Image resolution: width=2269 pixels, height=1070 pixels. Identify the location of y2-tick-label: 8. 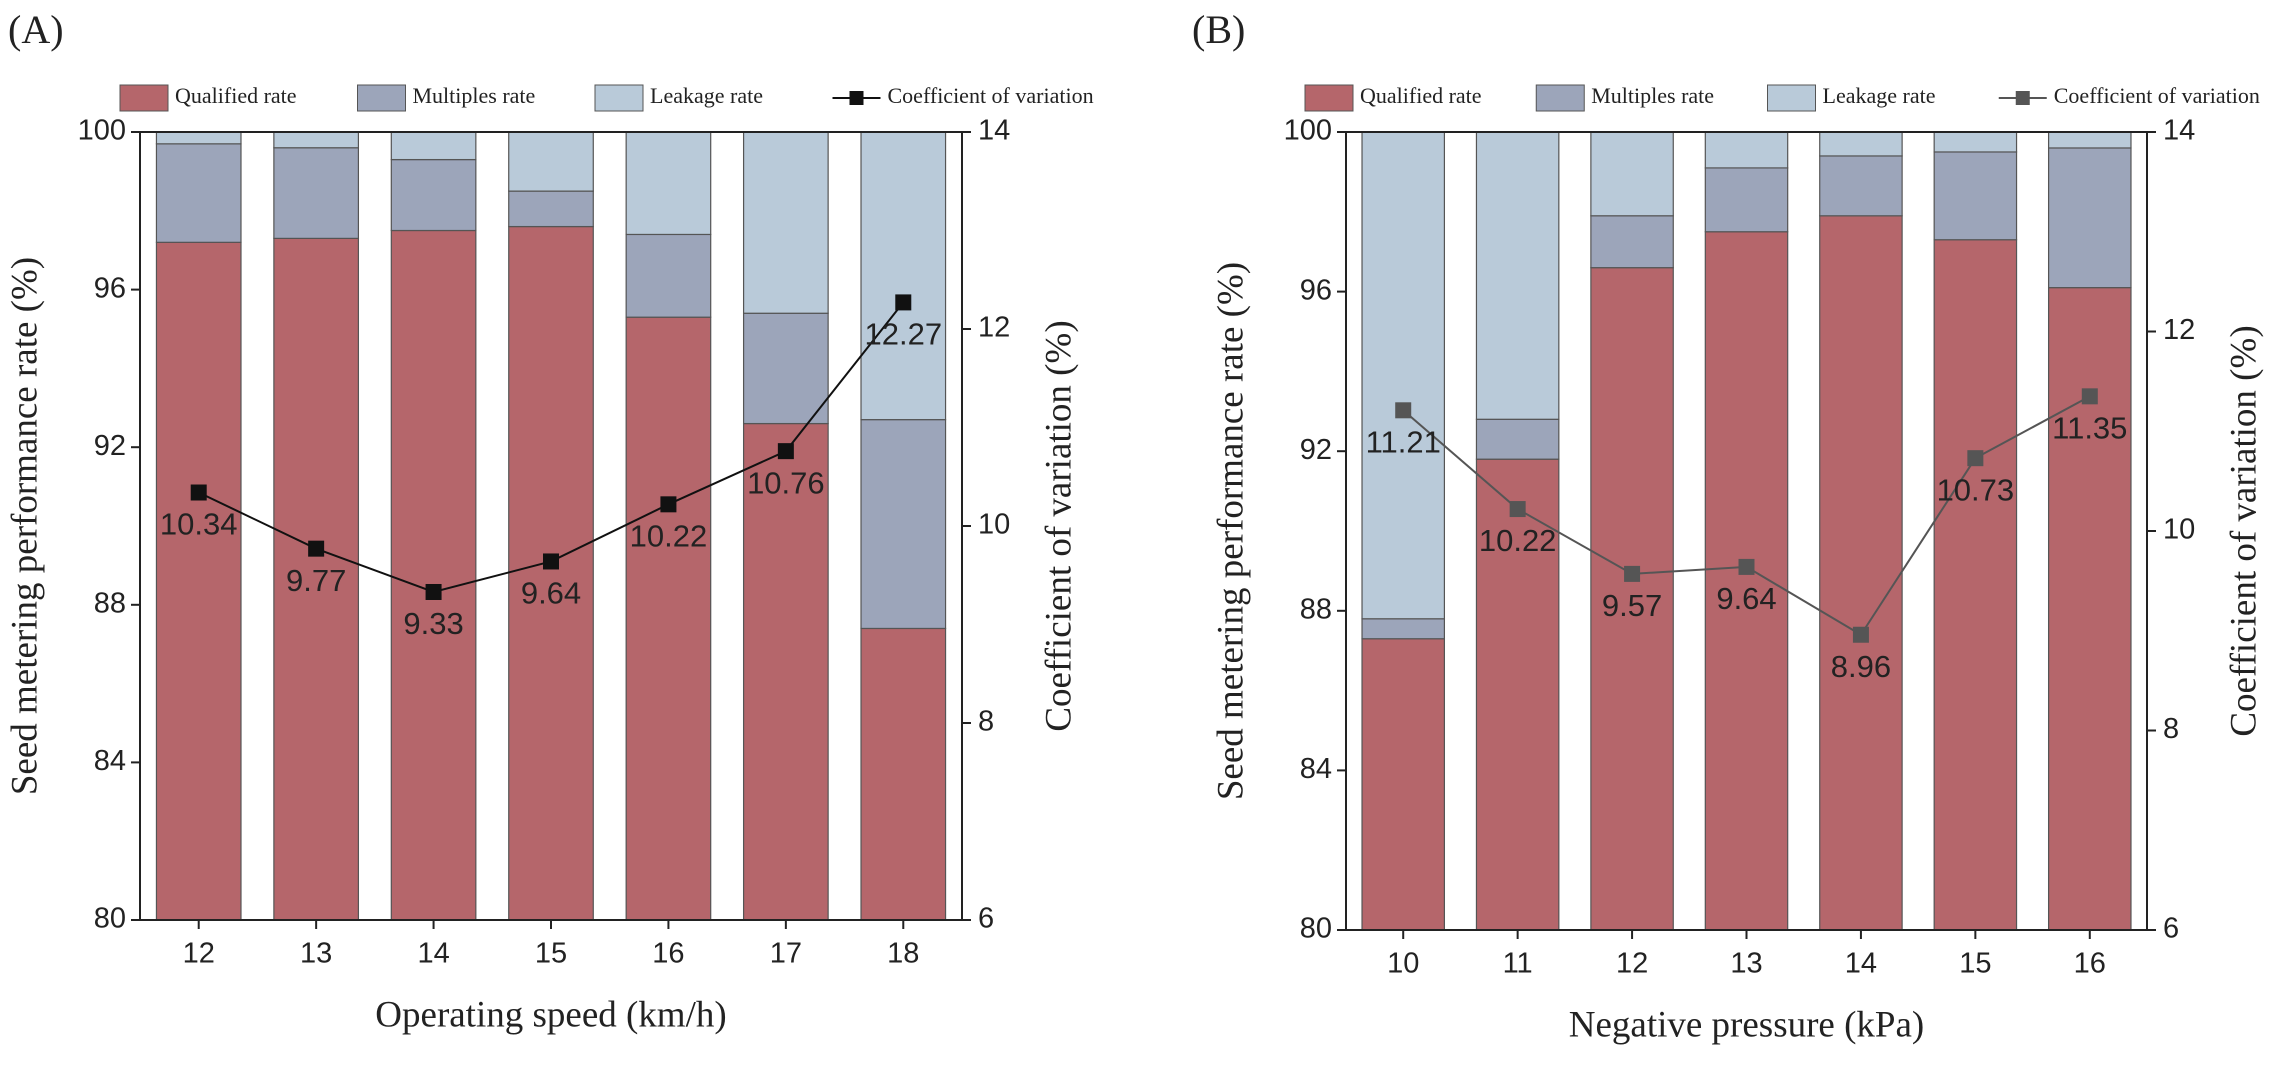
(2171, 729).